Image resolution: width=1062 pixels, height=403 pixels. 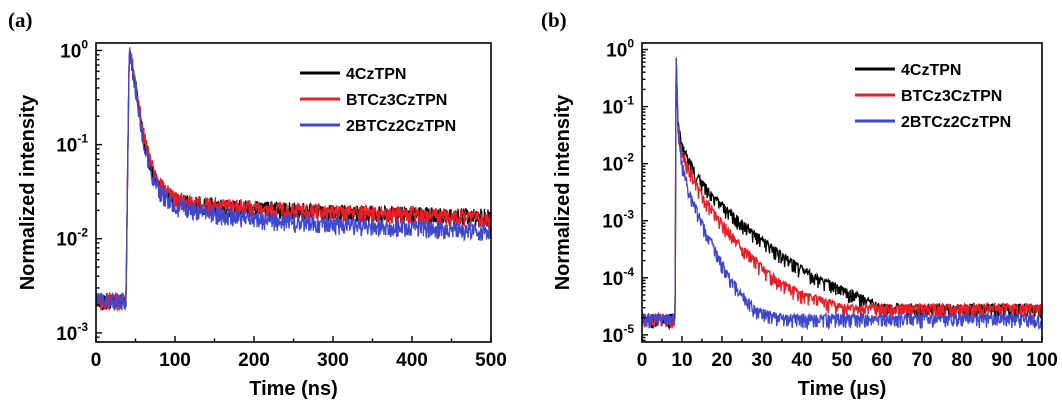 What do you see at coordinates (761, 360) in the screenshot?
I see `x-tick-label: 30` at bounding box center [761, 360].